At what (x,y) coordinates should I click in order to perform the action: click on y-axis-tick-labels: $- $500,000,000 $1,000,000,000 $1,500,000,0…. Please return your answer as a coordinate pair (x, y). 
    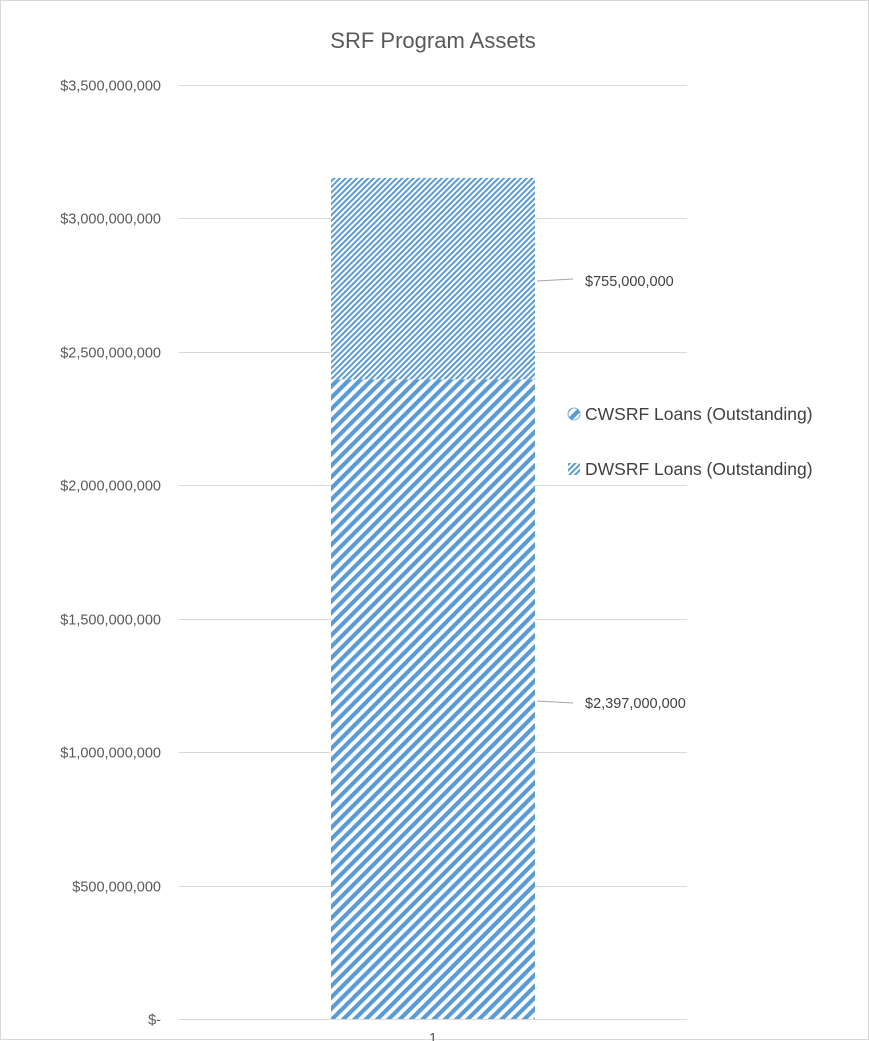
    Looking at the image, I should click on (110, 554).